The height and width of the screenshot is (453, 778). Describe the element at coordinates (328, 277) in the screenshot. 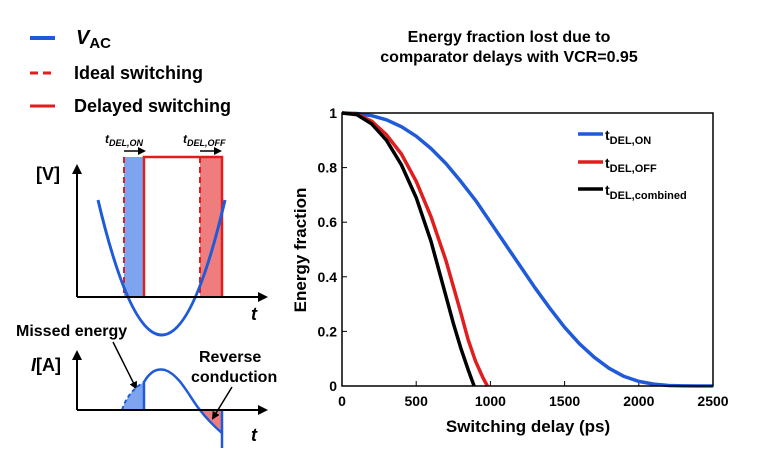

I see `y-tick-label: 0.4` at that location.